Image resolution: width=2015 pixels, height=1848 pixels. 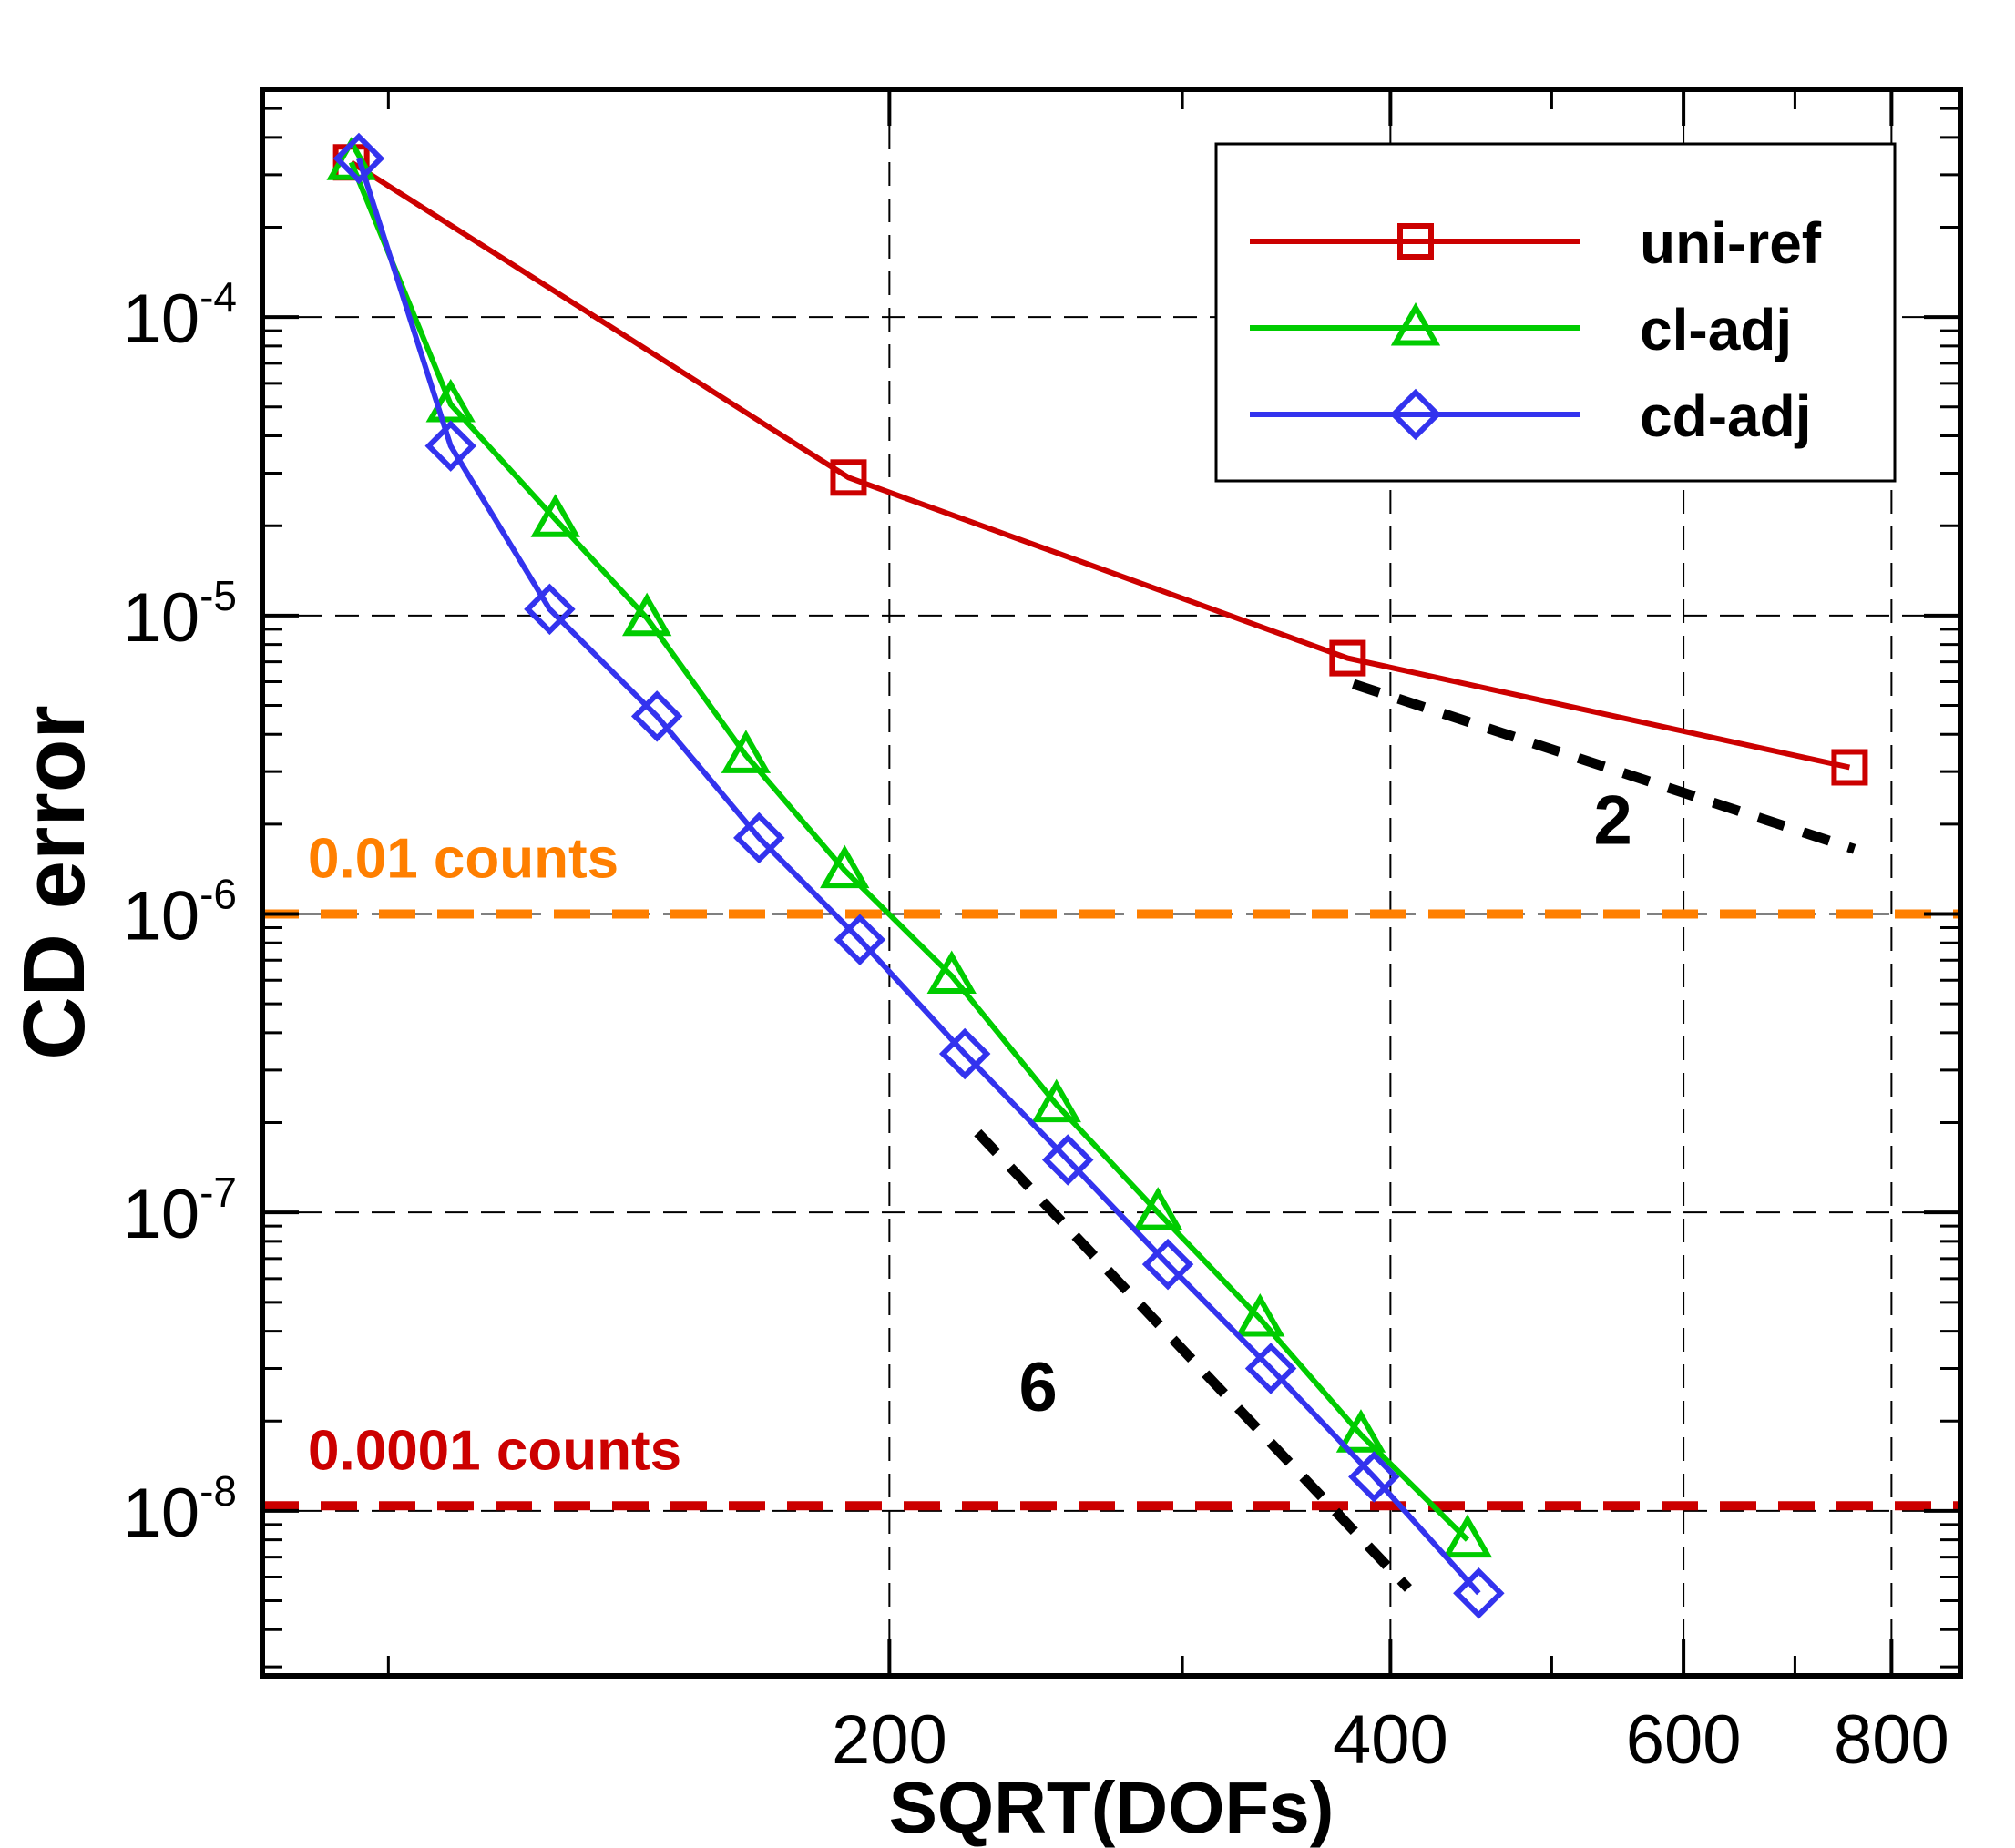 I want to click on reference-label: 0.0001 counts, so click(x=494, y=1450).